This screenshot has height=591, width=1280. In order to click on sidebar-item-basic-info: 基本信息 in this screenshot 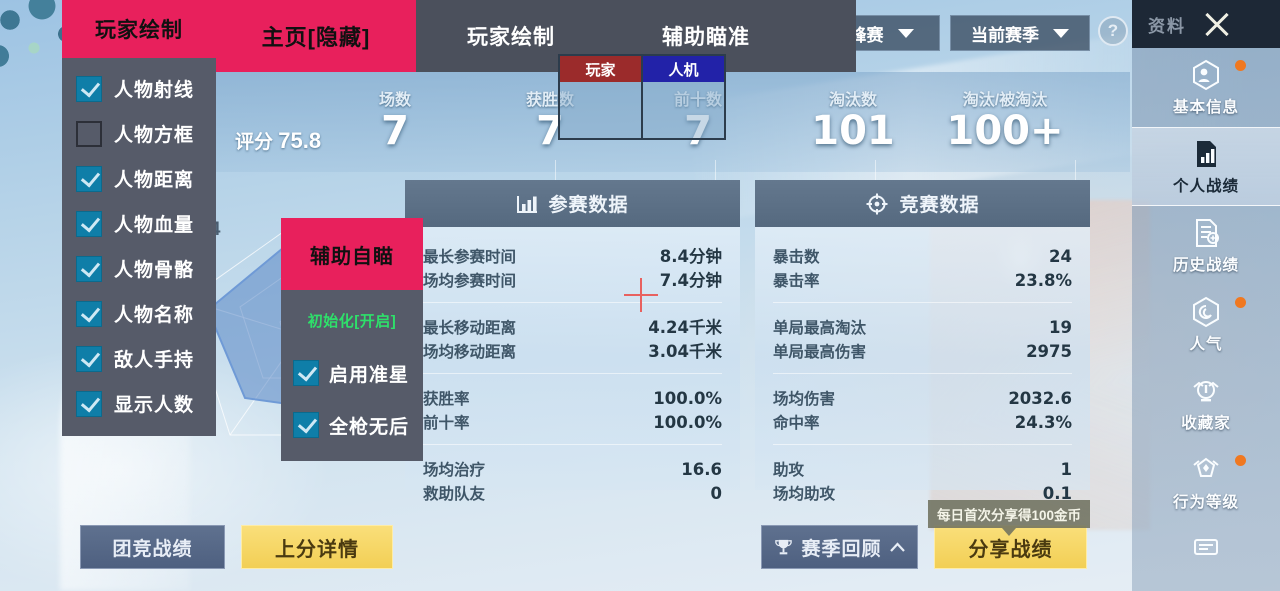, I will do `click(1206, 87)`.